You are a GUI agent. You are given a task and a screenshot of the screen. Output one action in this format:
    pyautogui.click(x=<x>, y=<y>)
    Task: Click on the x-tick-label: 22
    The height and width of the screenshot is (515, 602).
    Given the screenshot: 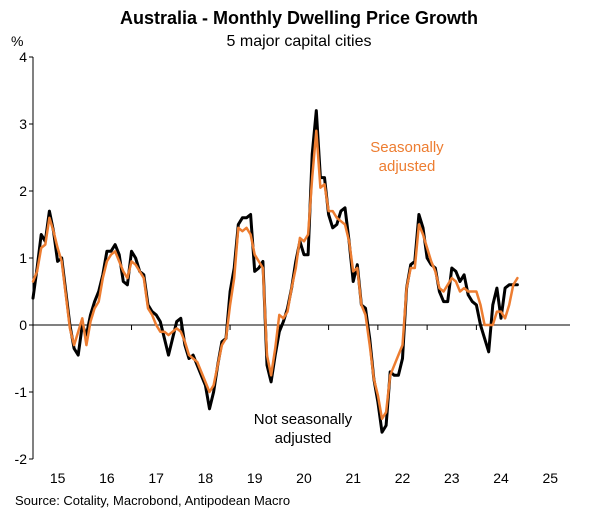 What is the action you would take?
    pyautogui.click(x=403, y=478)
    